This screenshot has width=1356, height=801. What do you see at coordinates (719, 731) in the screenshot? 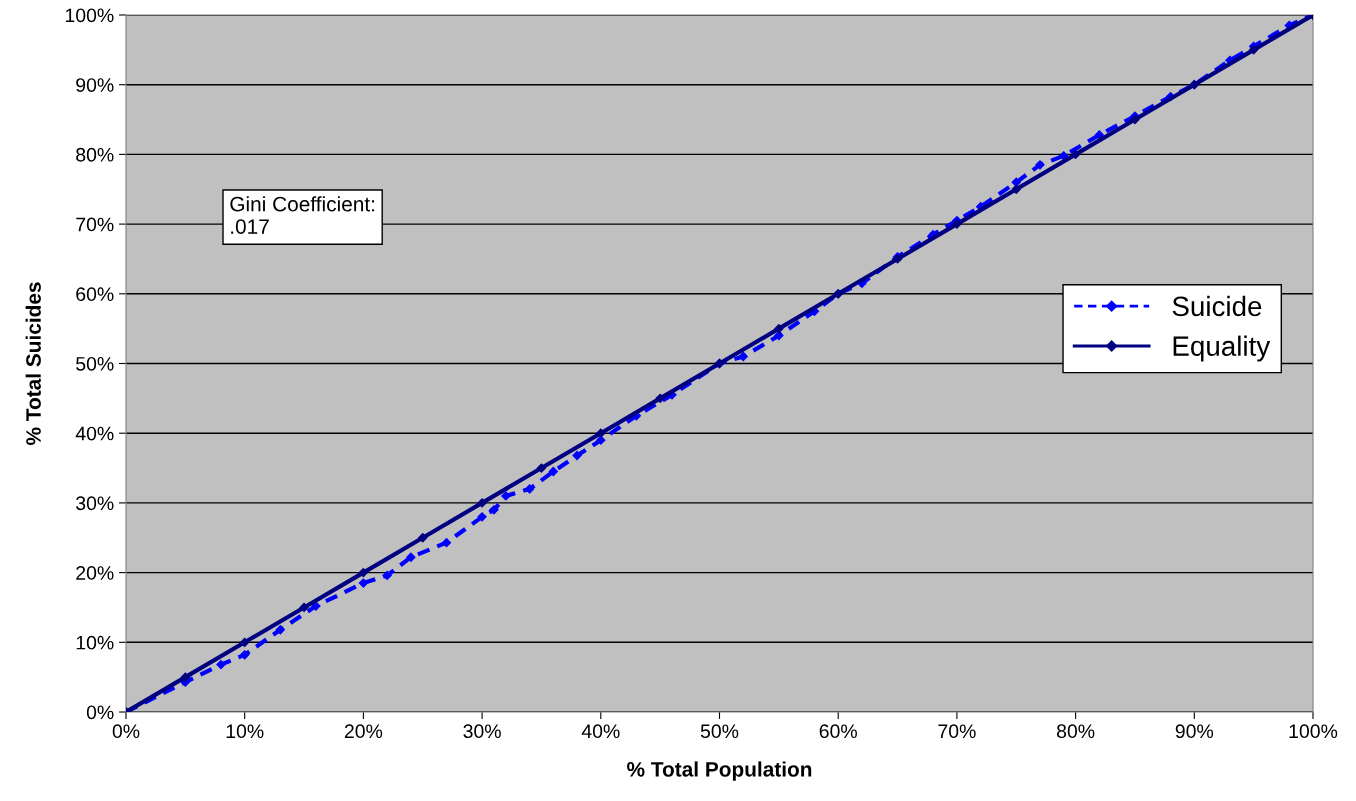
I see `x-tick-label: 50%` at bounding box center [719, 731].